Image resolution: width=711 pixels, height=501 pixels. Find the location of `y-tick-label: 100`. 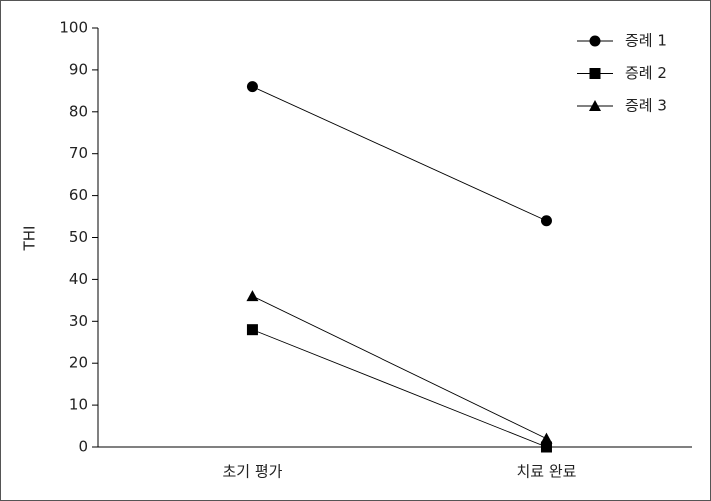

y-tick-label: 100 is located at coordinates (73, 28).